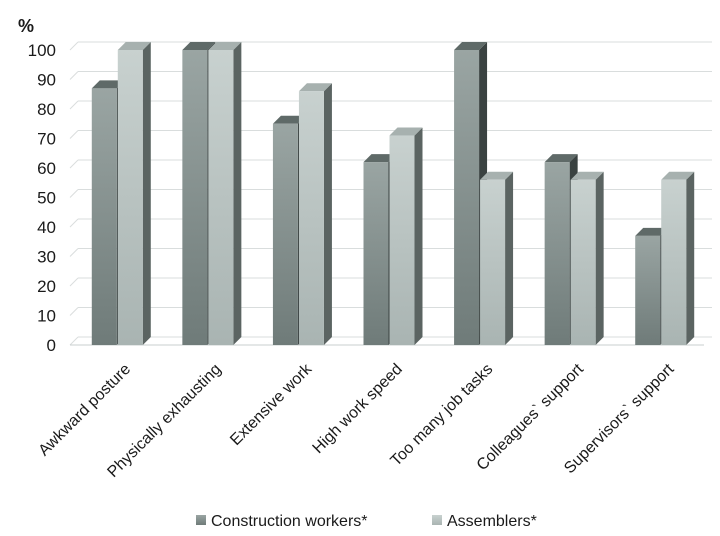 The width and height of the screenshot is (720, 536). I want to click on x-category-label: Extensive work, so click(271, 404).